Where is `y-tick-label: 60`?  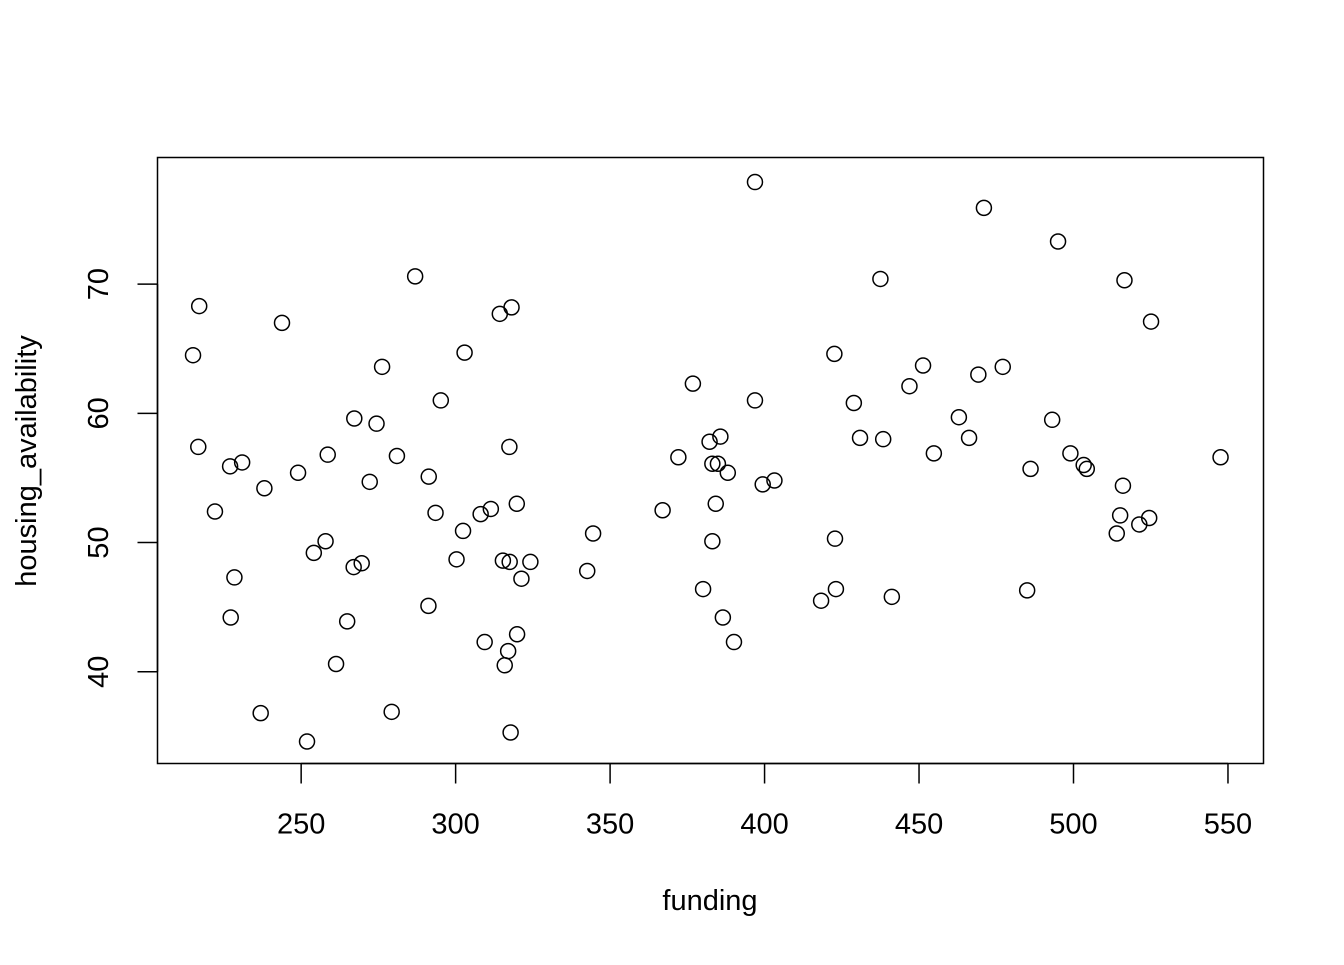
y-tick-label: 60 is located at coordinates (99, 413).